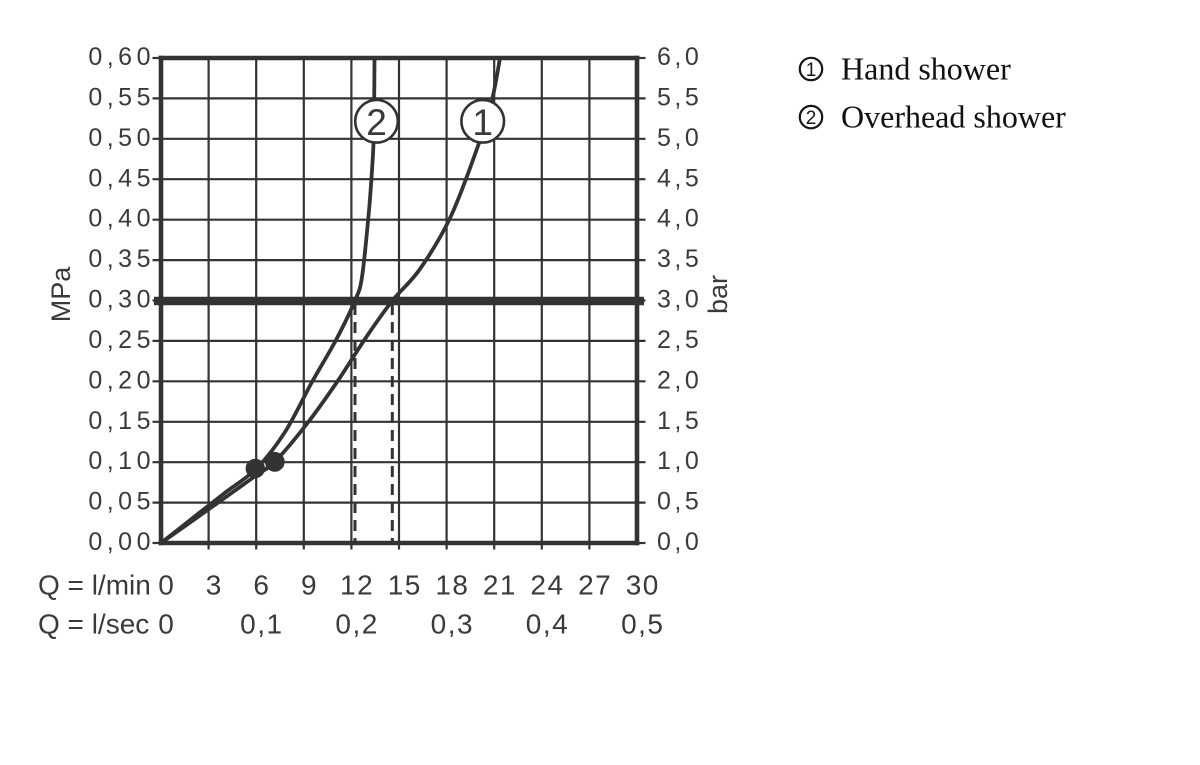 The width and height of the screenshot is (1200, 765). What do you see at coordinates (94, 585) in the screenshot?
I see `svg-text: Q = l/min` at bounding box center [94, 585].